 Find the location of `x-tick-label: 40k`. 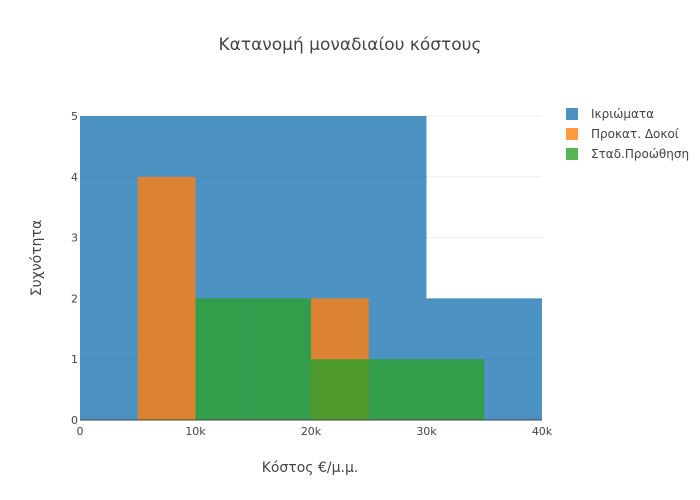

x-tick-label: 40k is located at coordinates (542, 431).